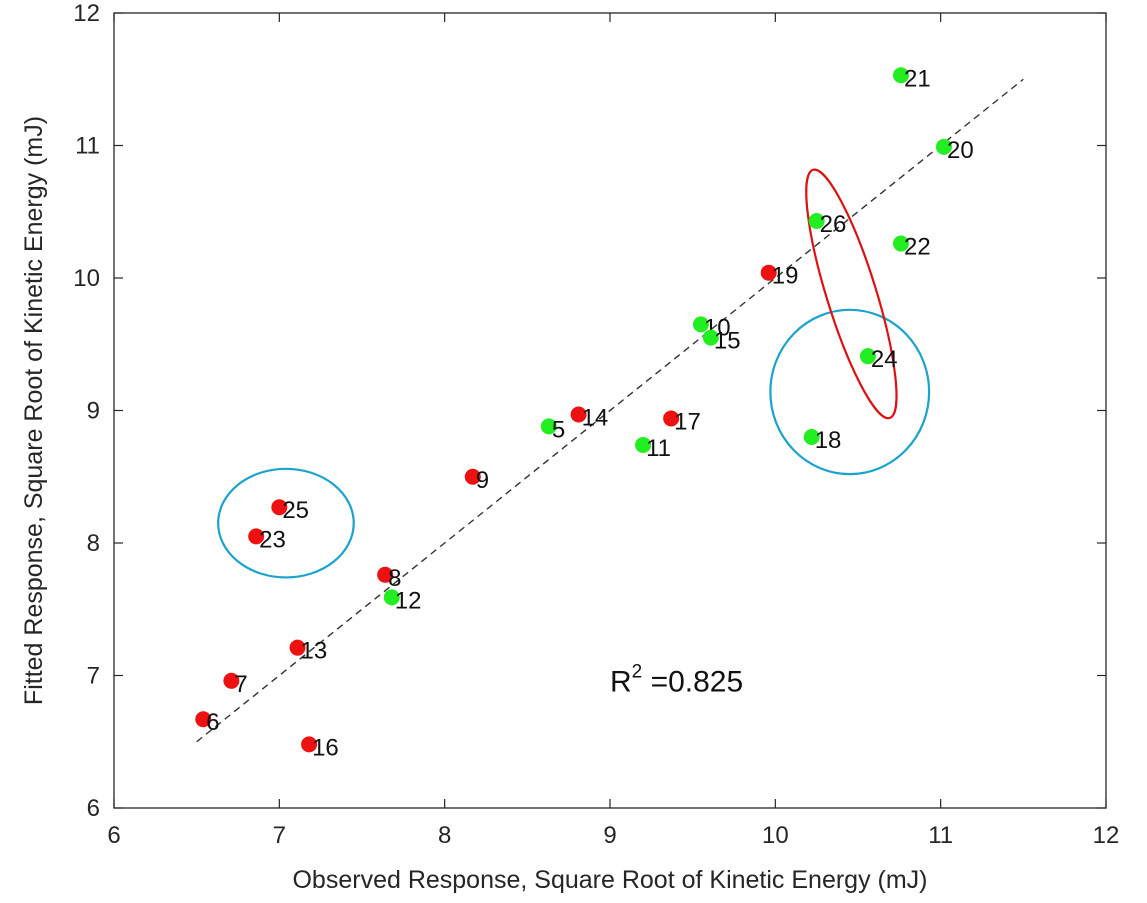 The image size is (1147, 903). I want to click on y-tick-label: 10, so click(86, 278).